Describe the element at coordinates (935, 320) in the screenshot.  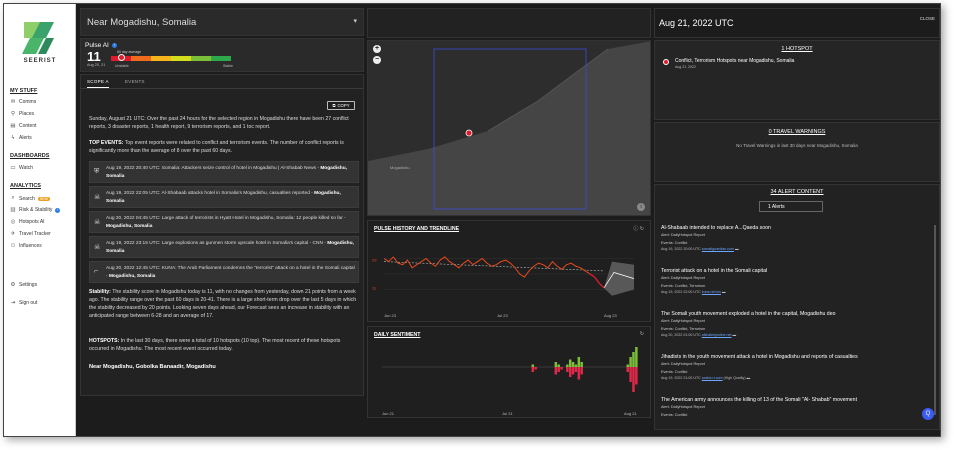
I see `alerts-scrollbar` at that location.